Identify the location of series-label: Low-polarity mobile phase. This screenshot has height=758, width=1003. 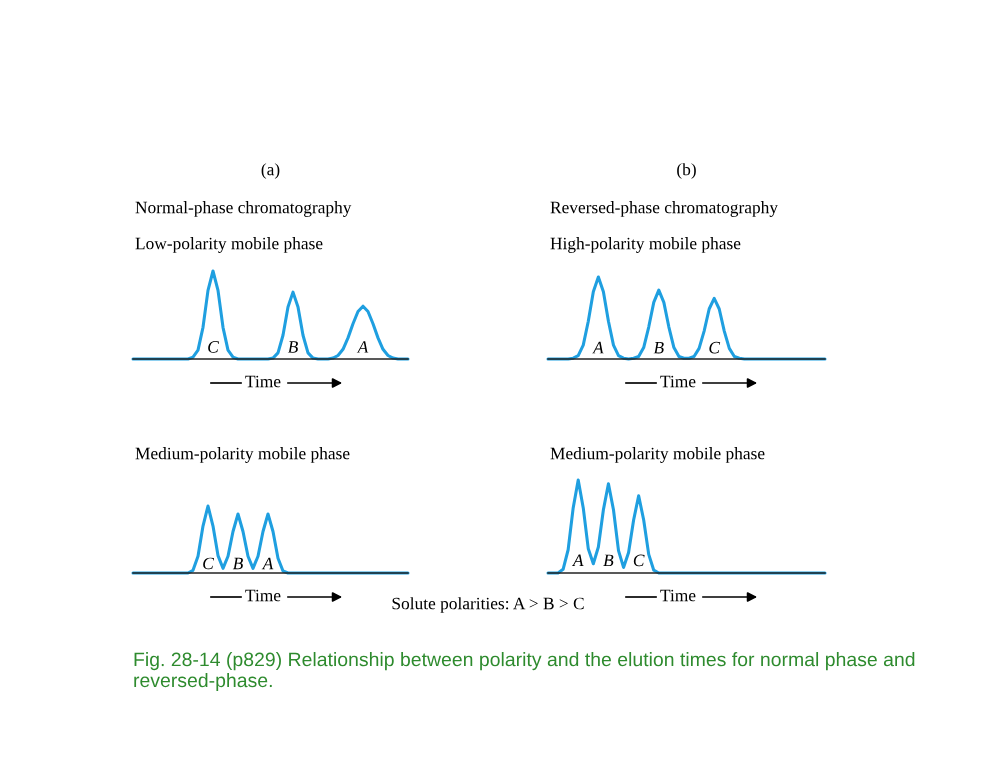
(229, 245).